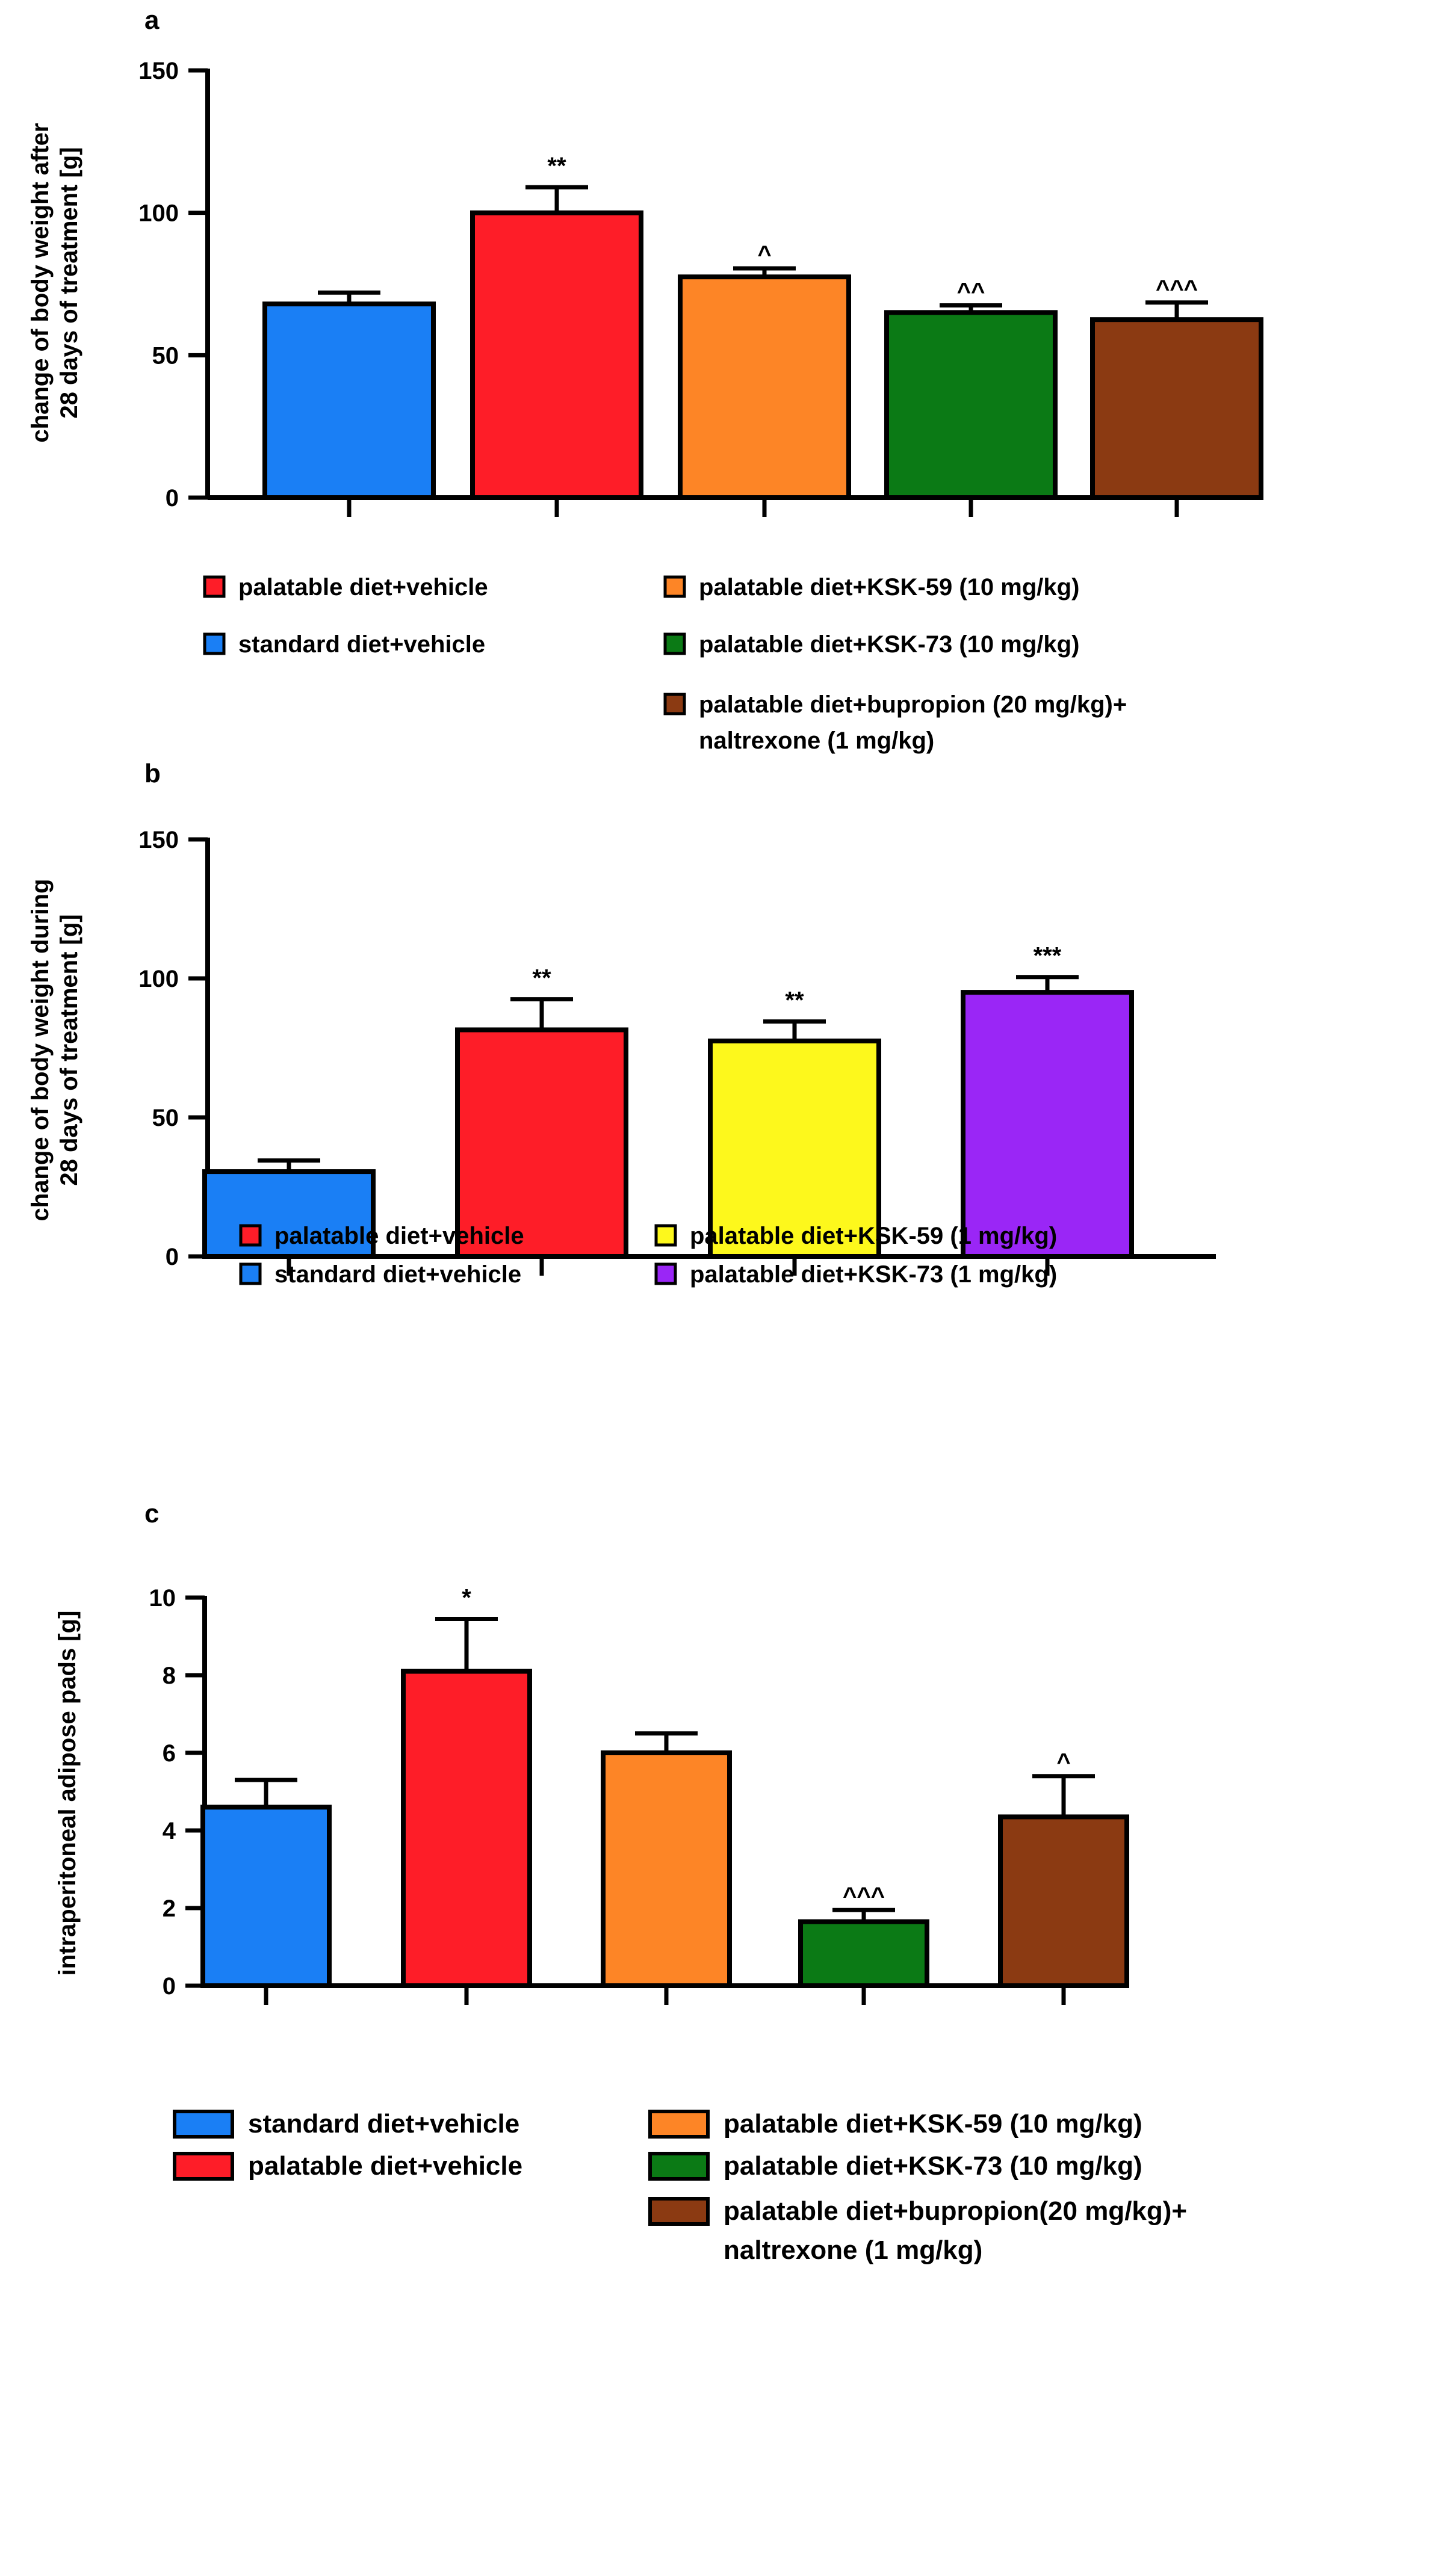 The height and width of the screenshot is (2576, 1438). I want to click on legend-label: palatable diet+bupropion(20 mg/kg)+, so click(955, 2211).